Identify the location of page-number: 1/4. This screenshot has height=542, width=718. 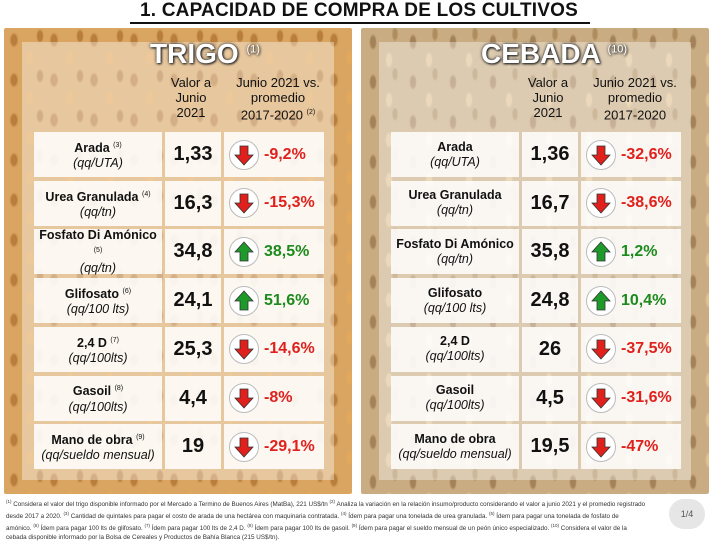
(687, 514).